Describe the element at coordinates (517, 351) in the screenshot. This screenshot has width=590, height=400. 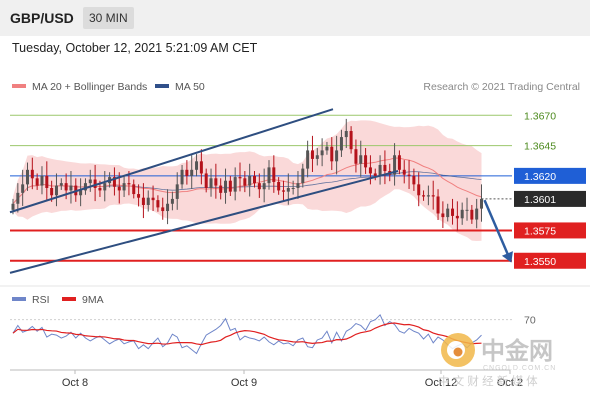
I see `watermark-name: 中金网` at that location.